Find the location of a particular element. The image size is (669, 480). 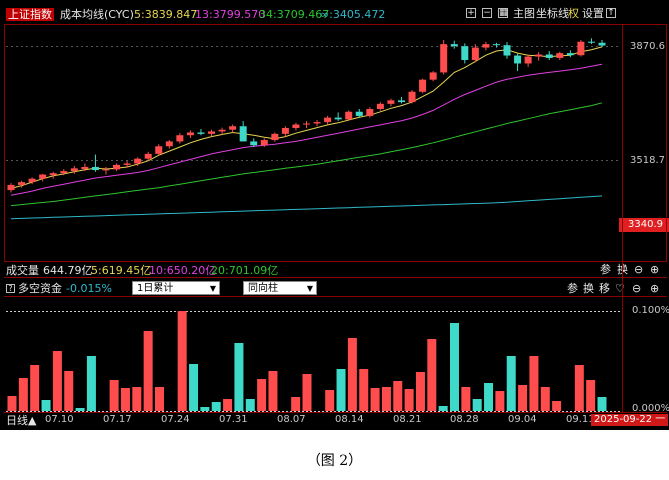

lower-move-button: 移 is located at coordinates (604, 288).